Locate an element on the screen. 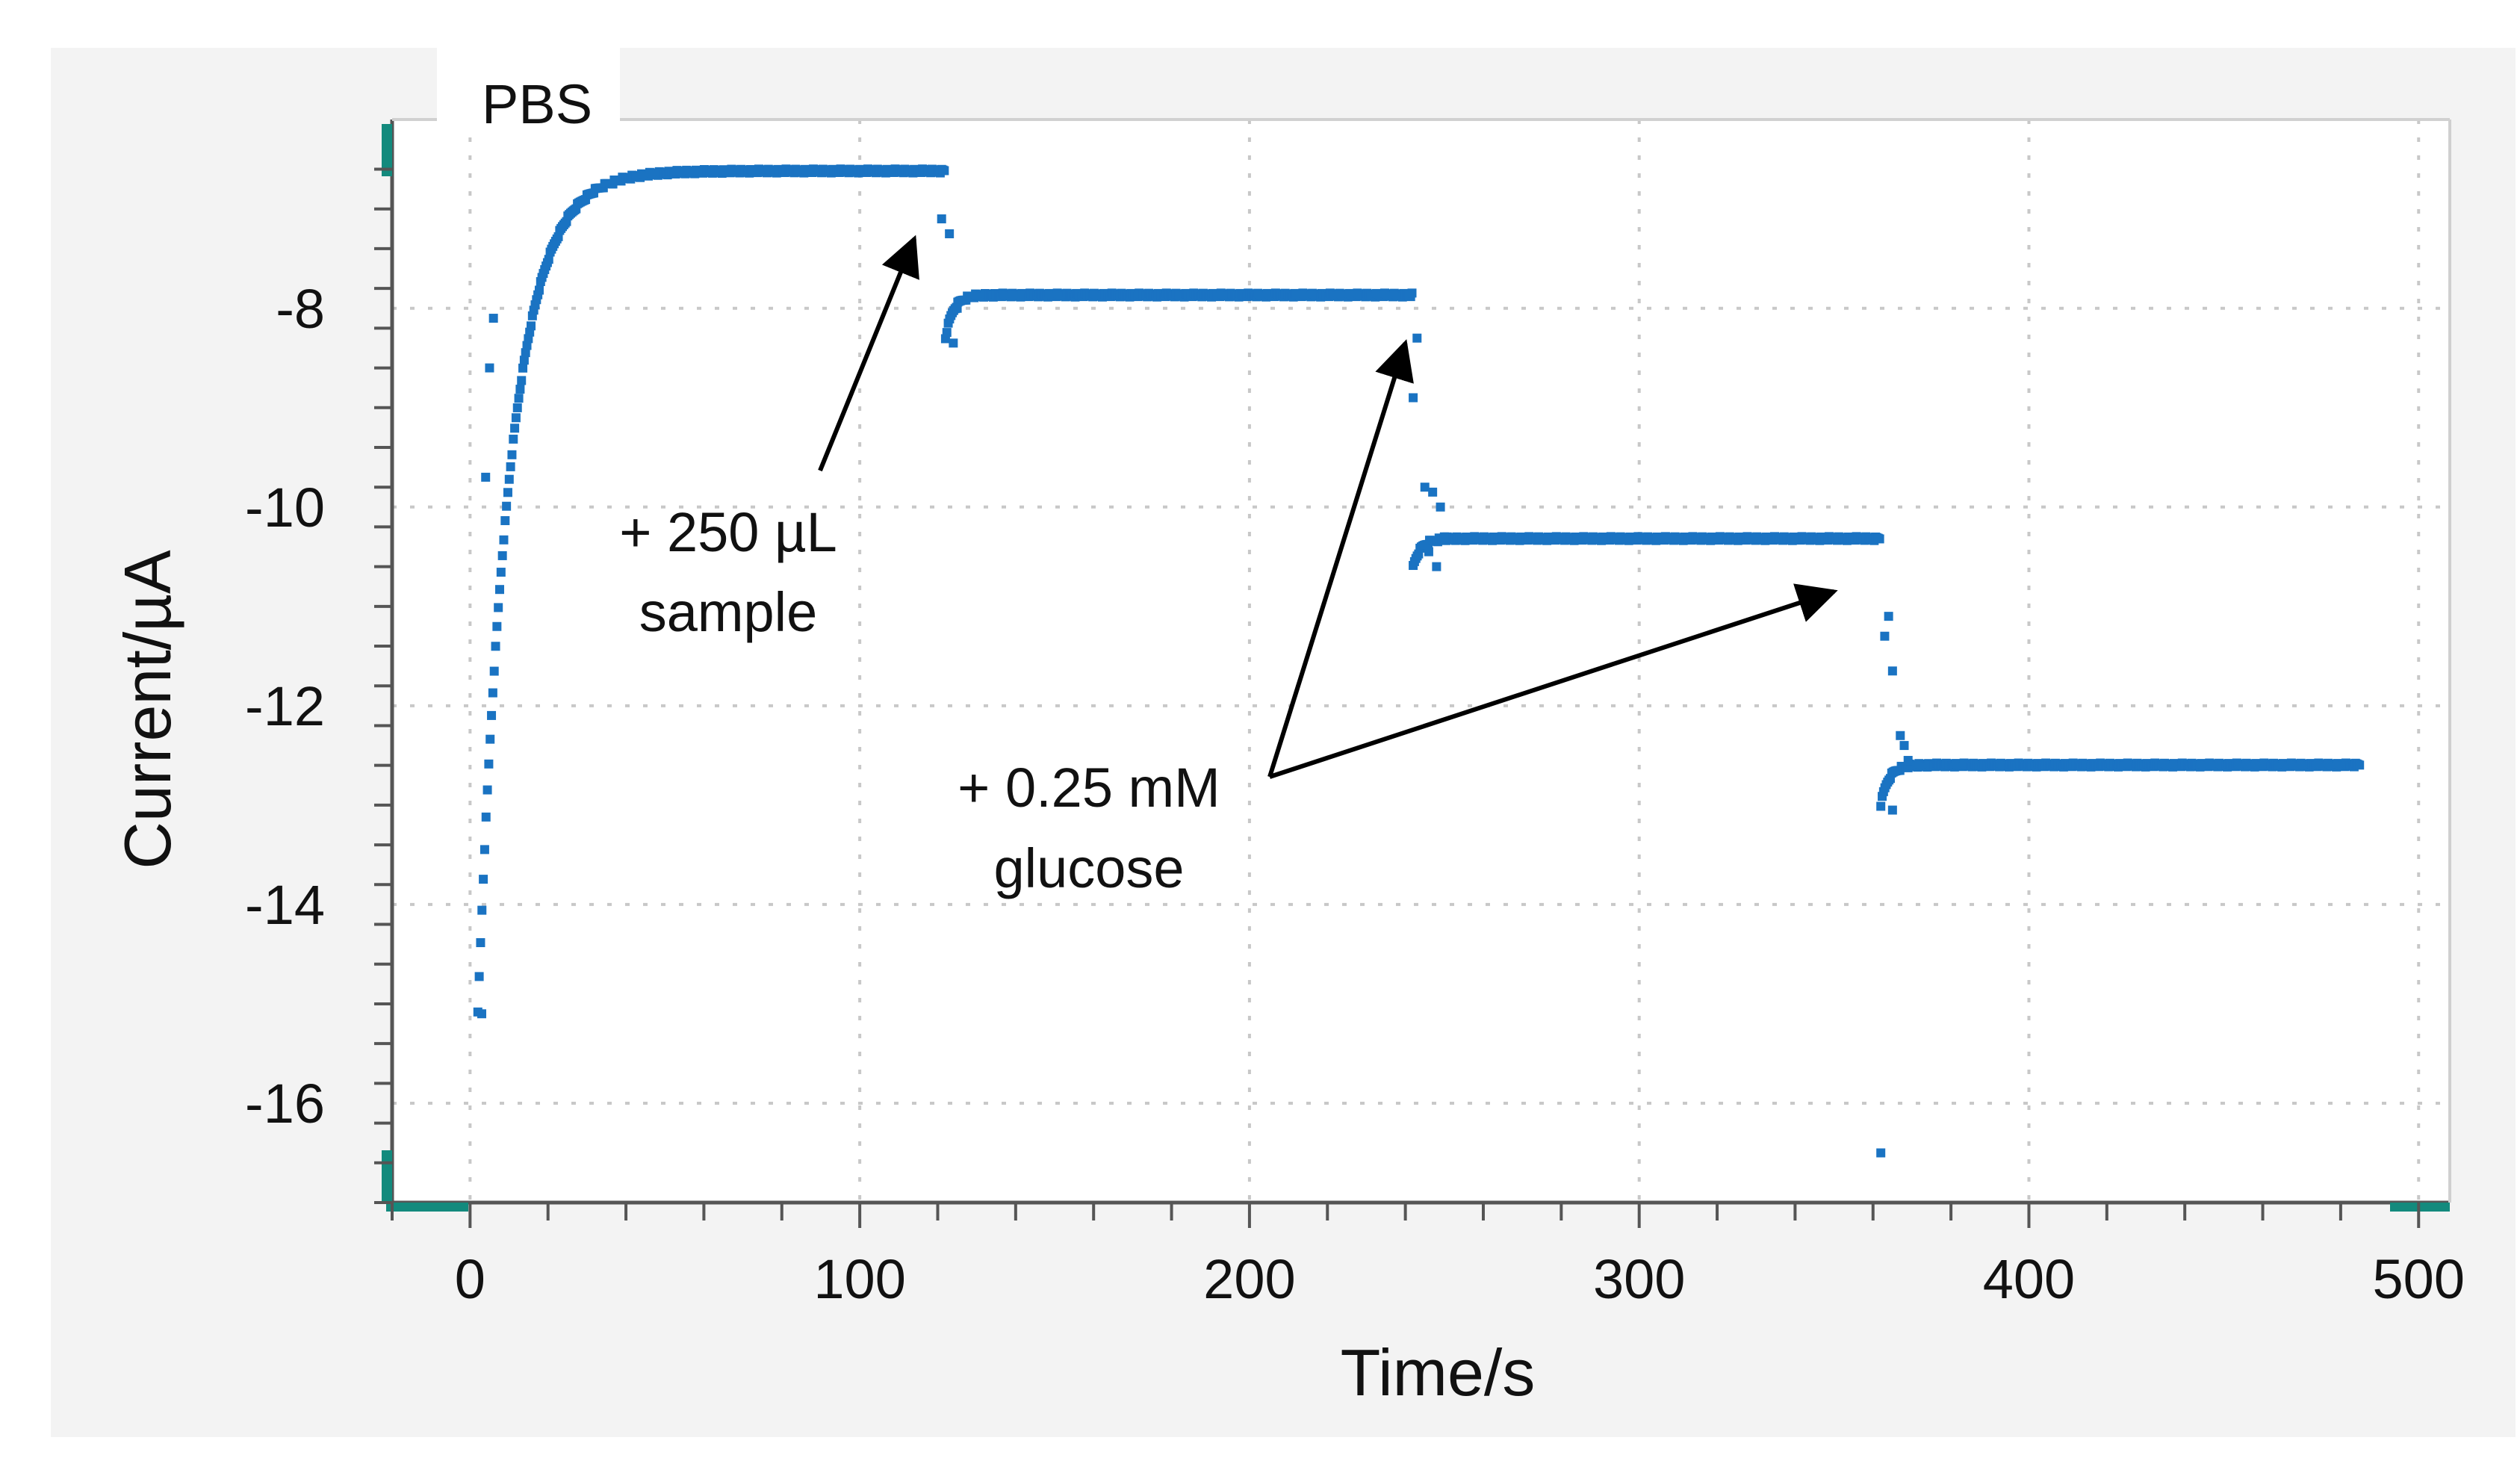 The image size is (2520, 1464). x-tick-label: 300 is located at coordinates (1639, 1279).